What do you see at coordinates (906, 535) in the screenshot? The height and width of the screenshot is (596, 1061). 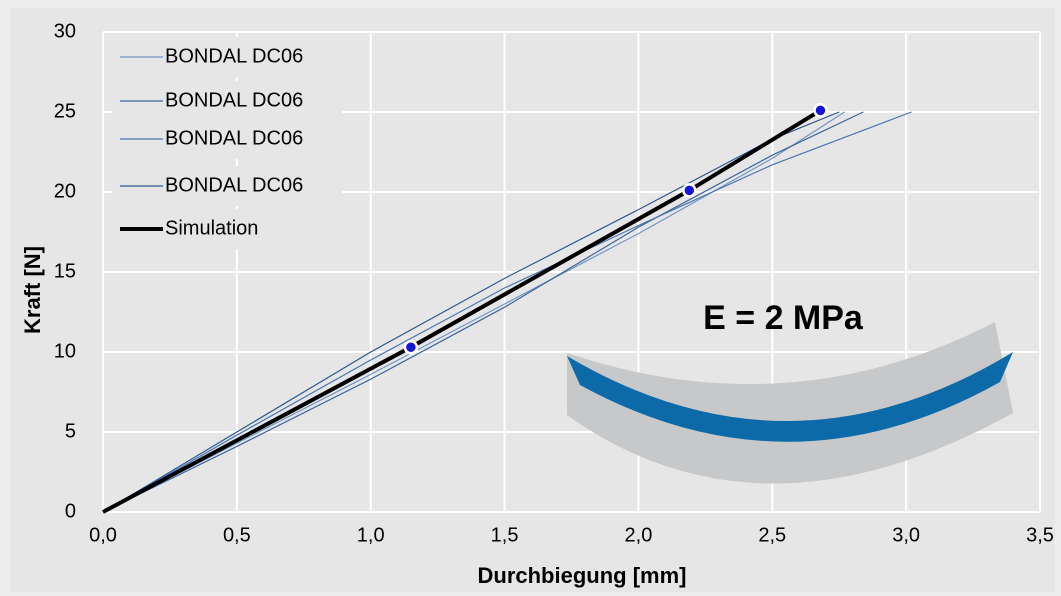 I see `x-tick-label: 3,0` at bounding box center [906, 535].